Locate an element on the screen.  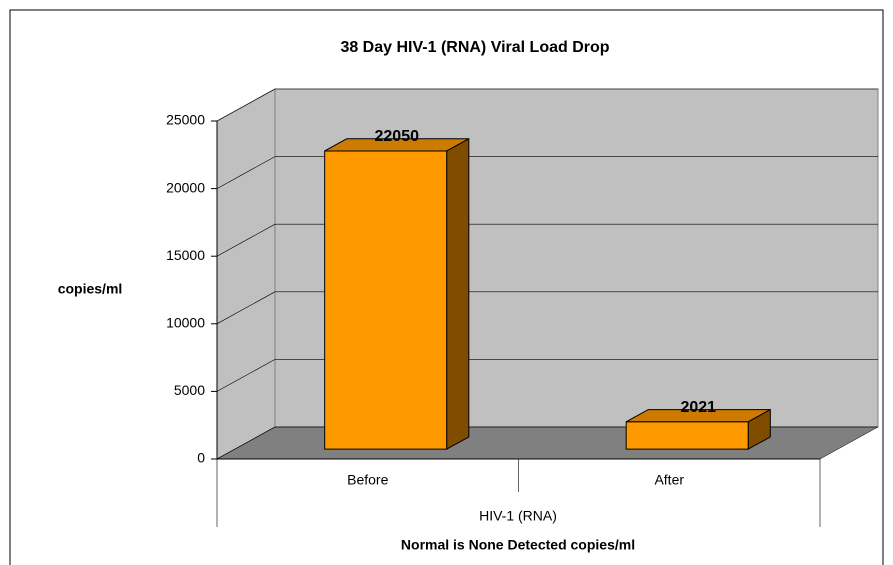
floor is located at coordinates (547, 443).